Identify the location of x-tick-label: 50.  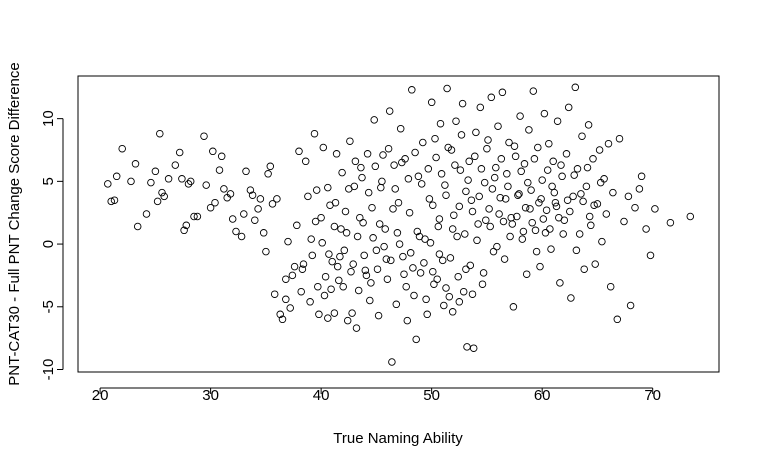
(431, 395).